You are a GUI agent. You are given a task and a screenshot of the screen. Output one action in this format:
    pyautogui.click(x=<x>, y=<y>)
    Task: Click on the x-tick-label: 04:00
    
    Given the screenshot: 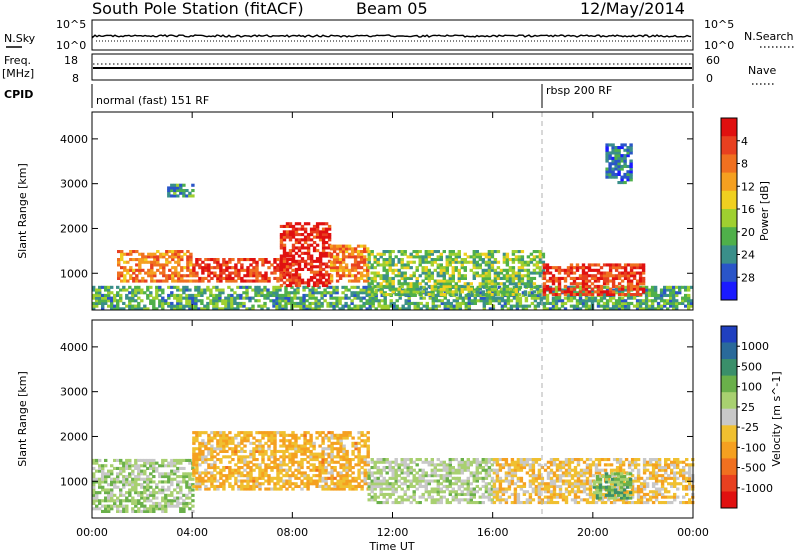 What is the action you would take?
    pyautogui.click(x=192, y=532)
    